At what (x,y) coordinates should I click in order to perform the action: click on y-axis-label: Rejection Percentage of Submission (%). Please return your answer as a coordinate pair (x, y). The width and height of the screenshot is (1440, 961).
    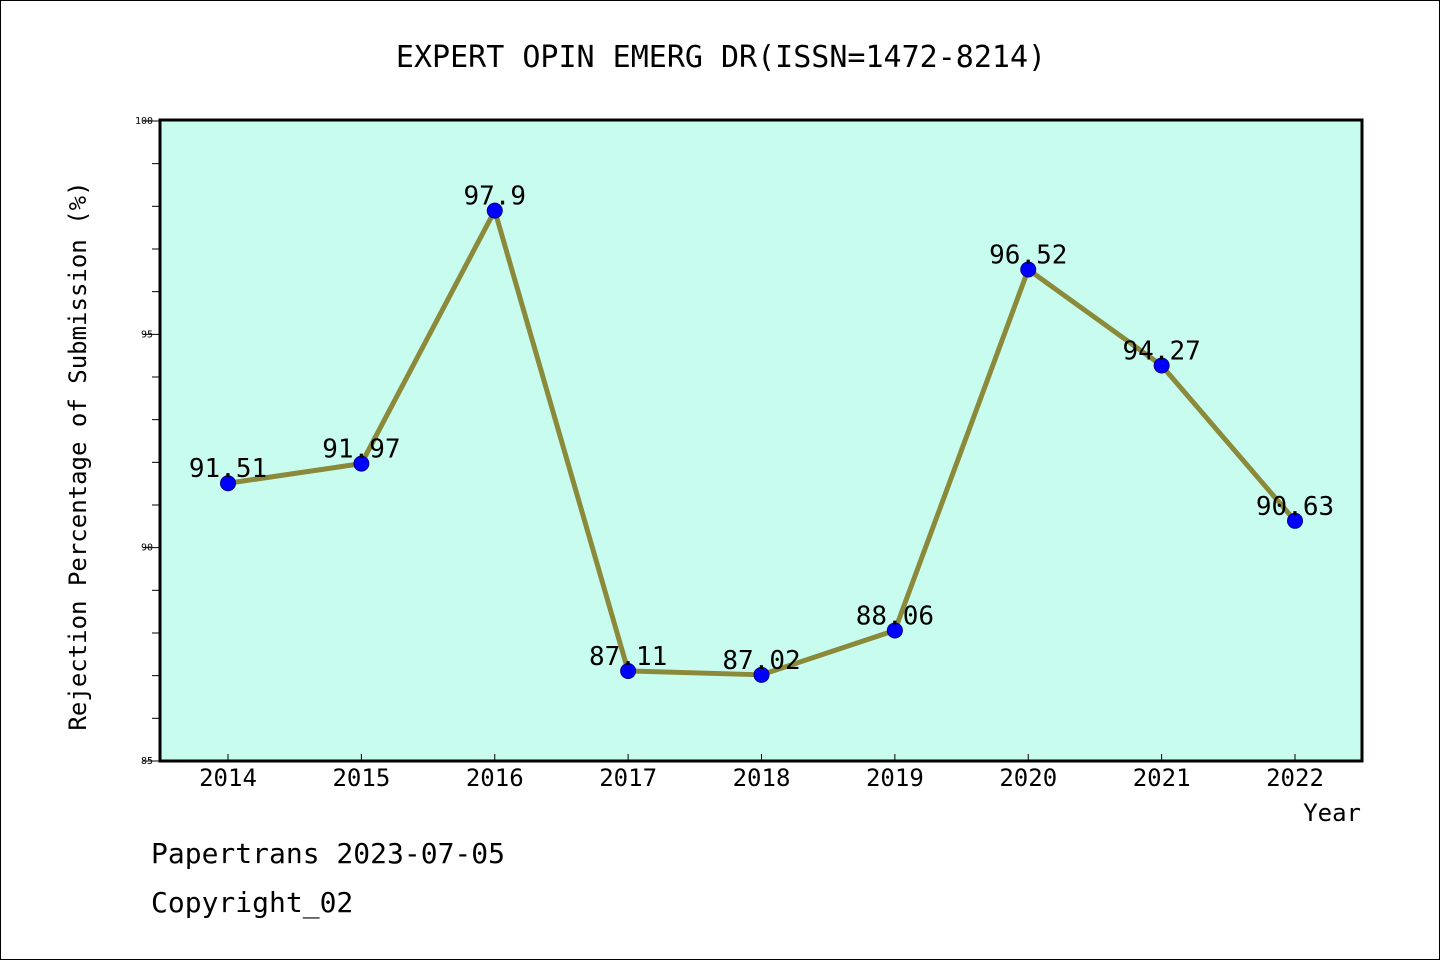
    Looking at the image, I should click on (78, 455).